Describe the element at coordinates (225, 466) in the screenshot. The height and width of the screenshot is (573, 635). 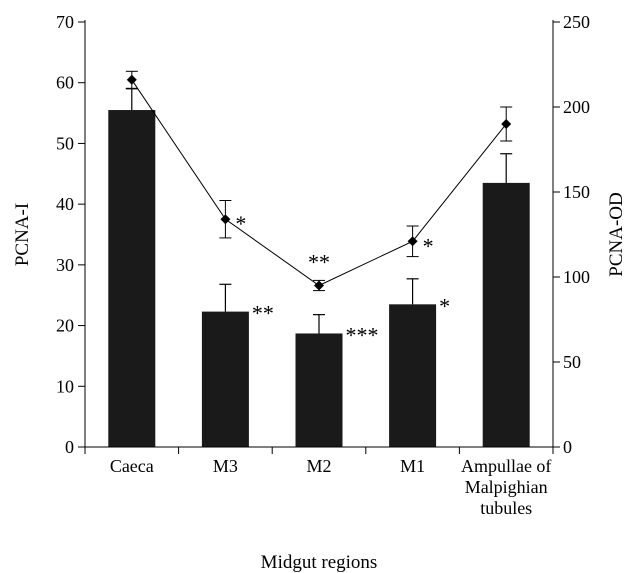
I see `x-axis-tick-label: M3` at that location.